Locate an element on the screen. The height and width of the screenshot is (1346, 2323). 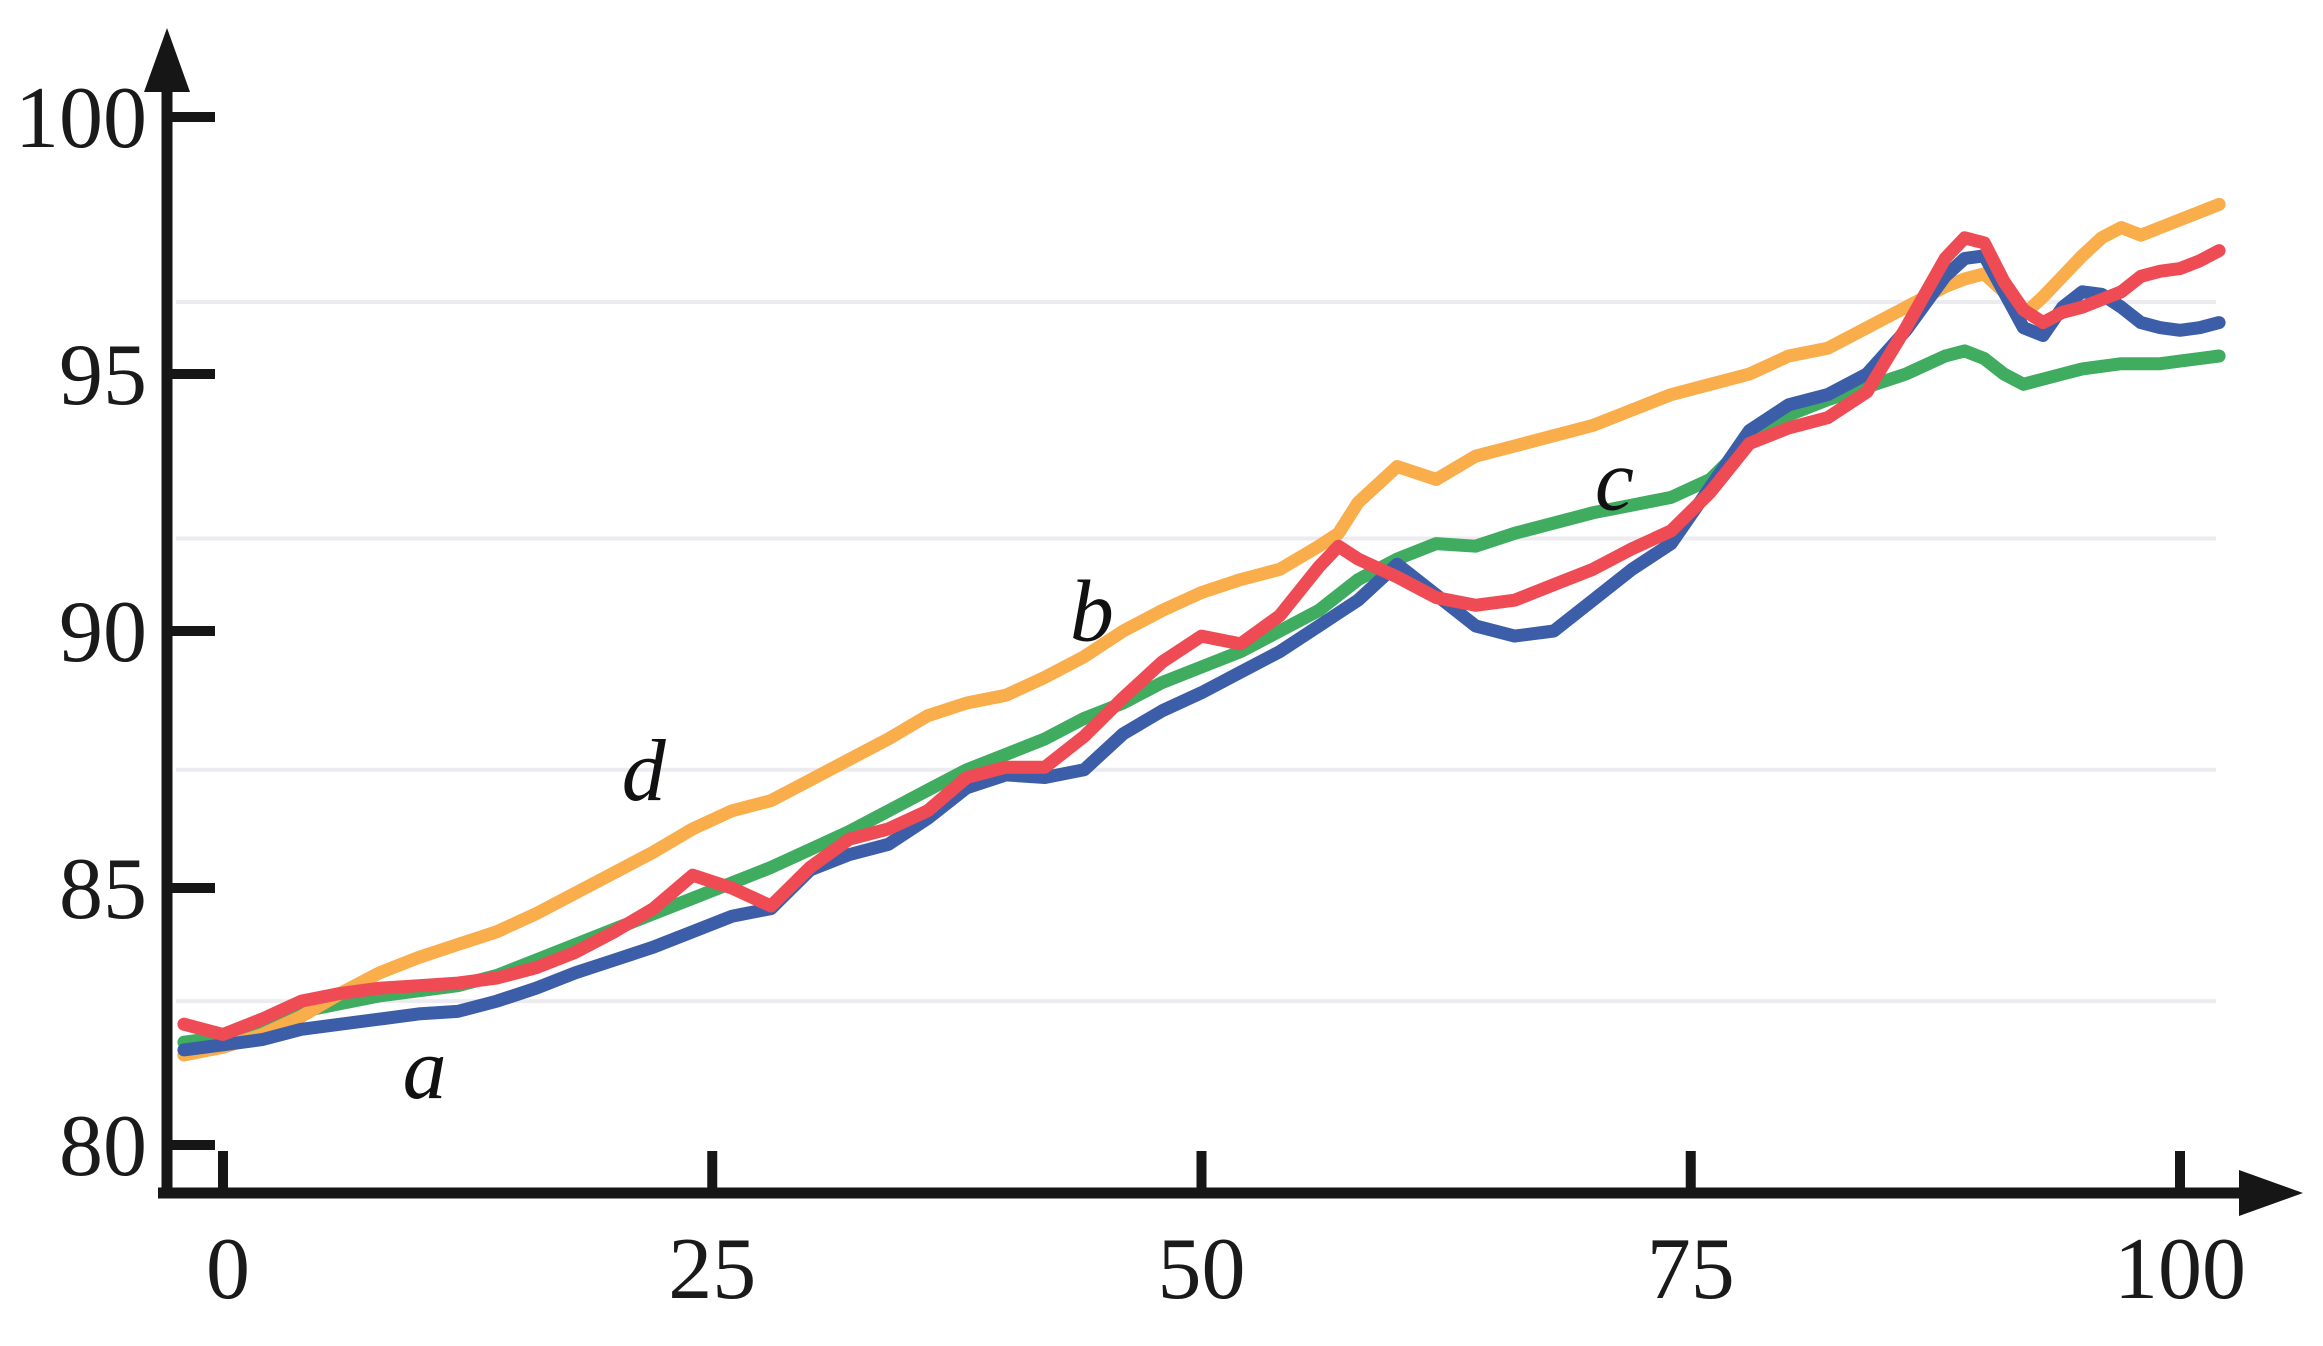
x-tick-label: 0 is located at coordinates (228, 1269).